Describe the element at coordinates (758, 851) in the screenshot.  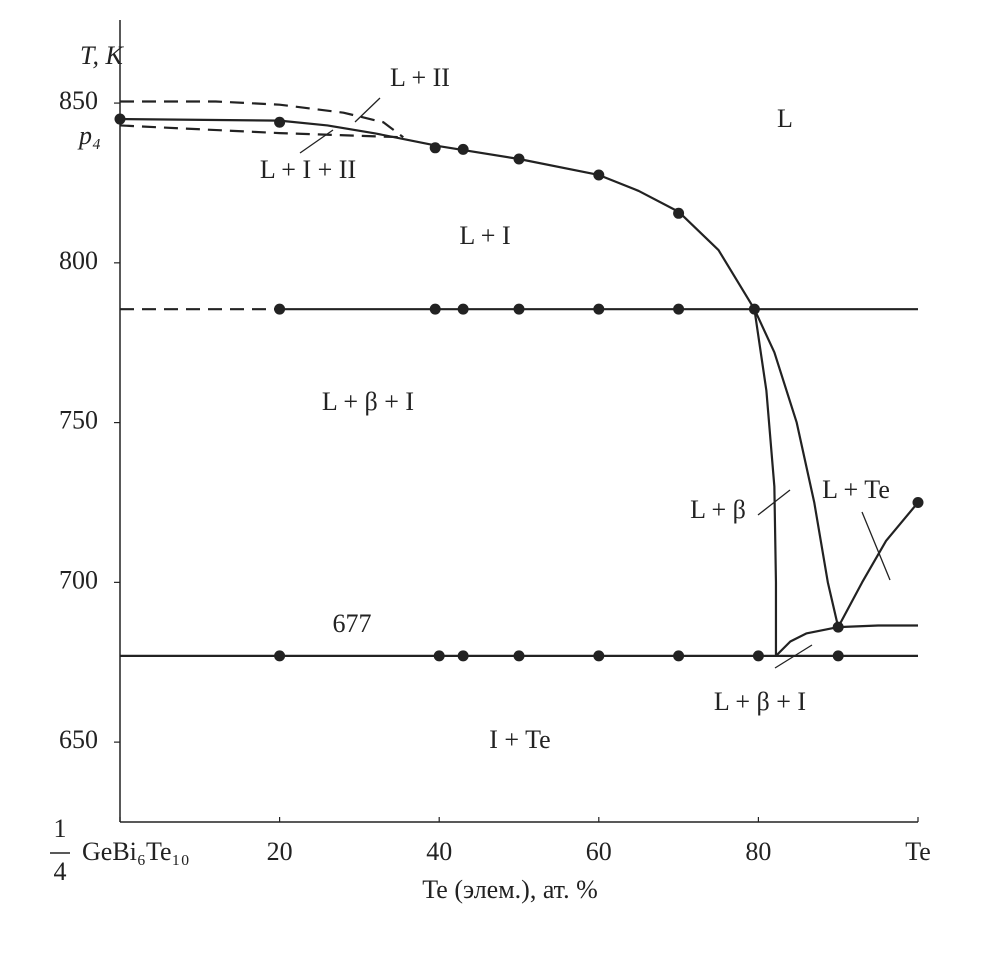
I see `x-tick-label: 80` at that location.